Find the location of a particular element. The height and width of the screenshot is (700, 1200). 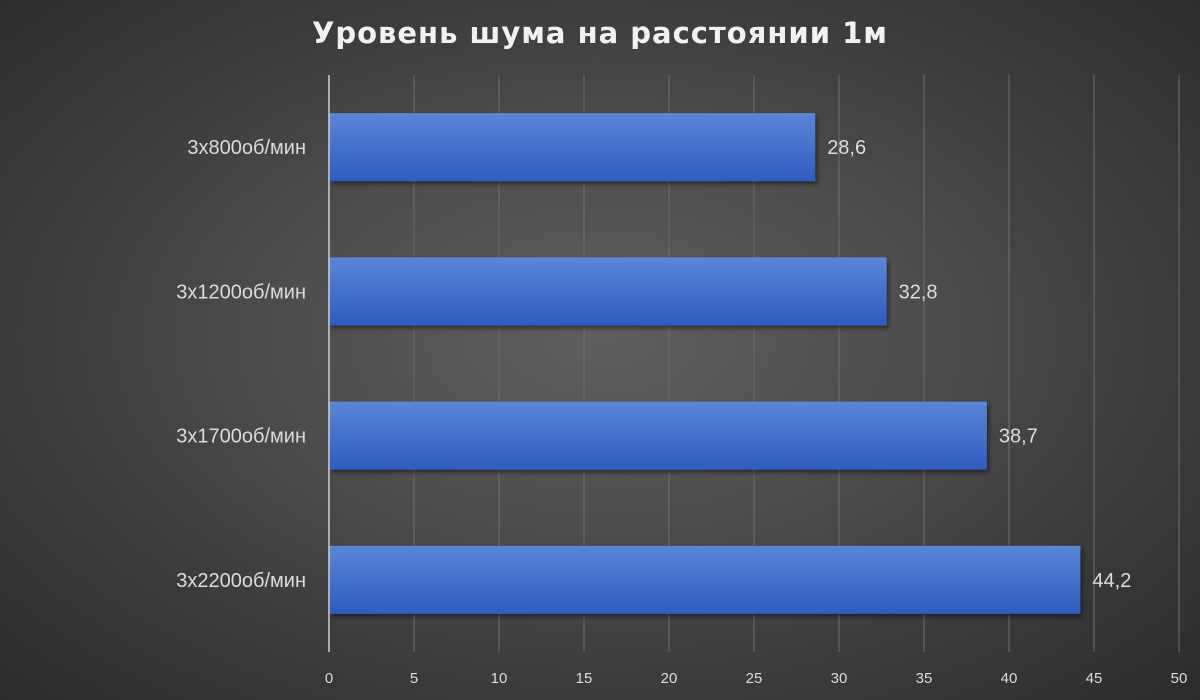

chart-title: Уровень шума на расстоянии 1м is located at coordinates (600, 33).